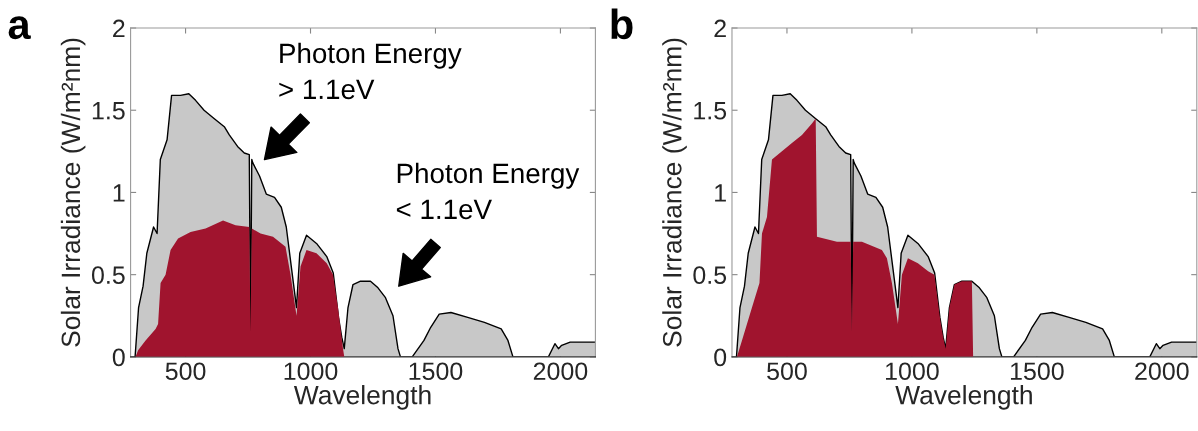 Image resolution: width=1198 pixels, height=431 pixels. What do you see at coordinates (370, 71) in the screenshot?
I see `annotation: Photon Energy > 1.1eV` at bounding box center [370, 71].